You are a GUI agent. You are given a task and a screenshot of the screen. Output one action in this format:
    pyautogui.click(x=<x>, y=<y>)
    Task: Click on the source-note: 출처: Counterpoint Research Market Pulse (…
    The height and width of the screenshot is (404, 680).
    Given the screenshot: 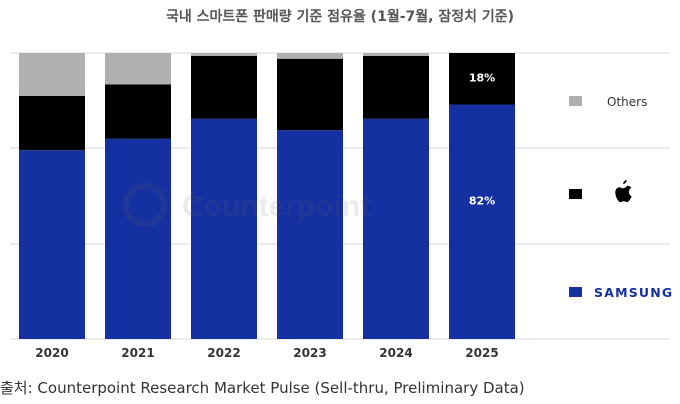 What is the action you would take?
    pyautogui.click(x=262, y=388)
    